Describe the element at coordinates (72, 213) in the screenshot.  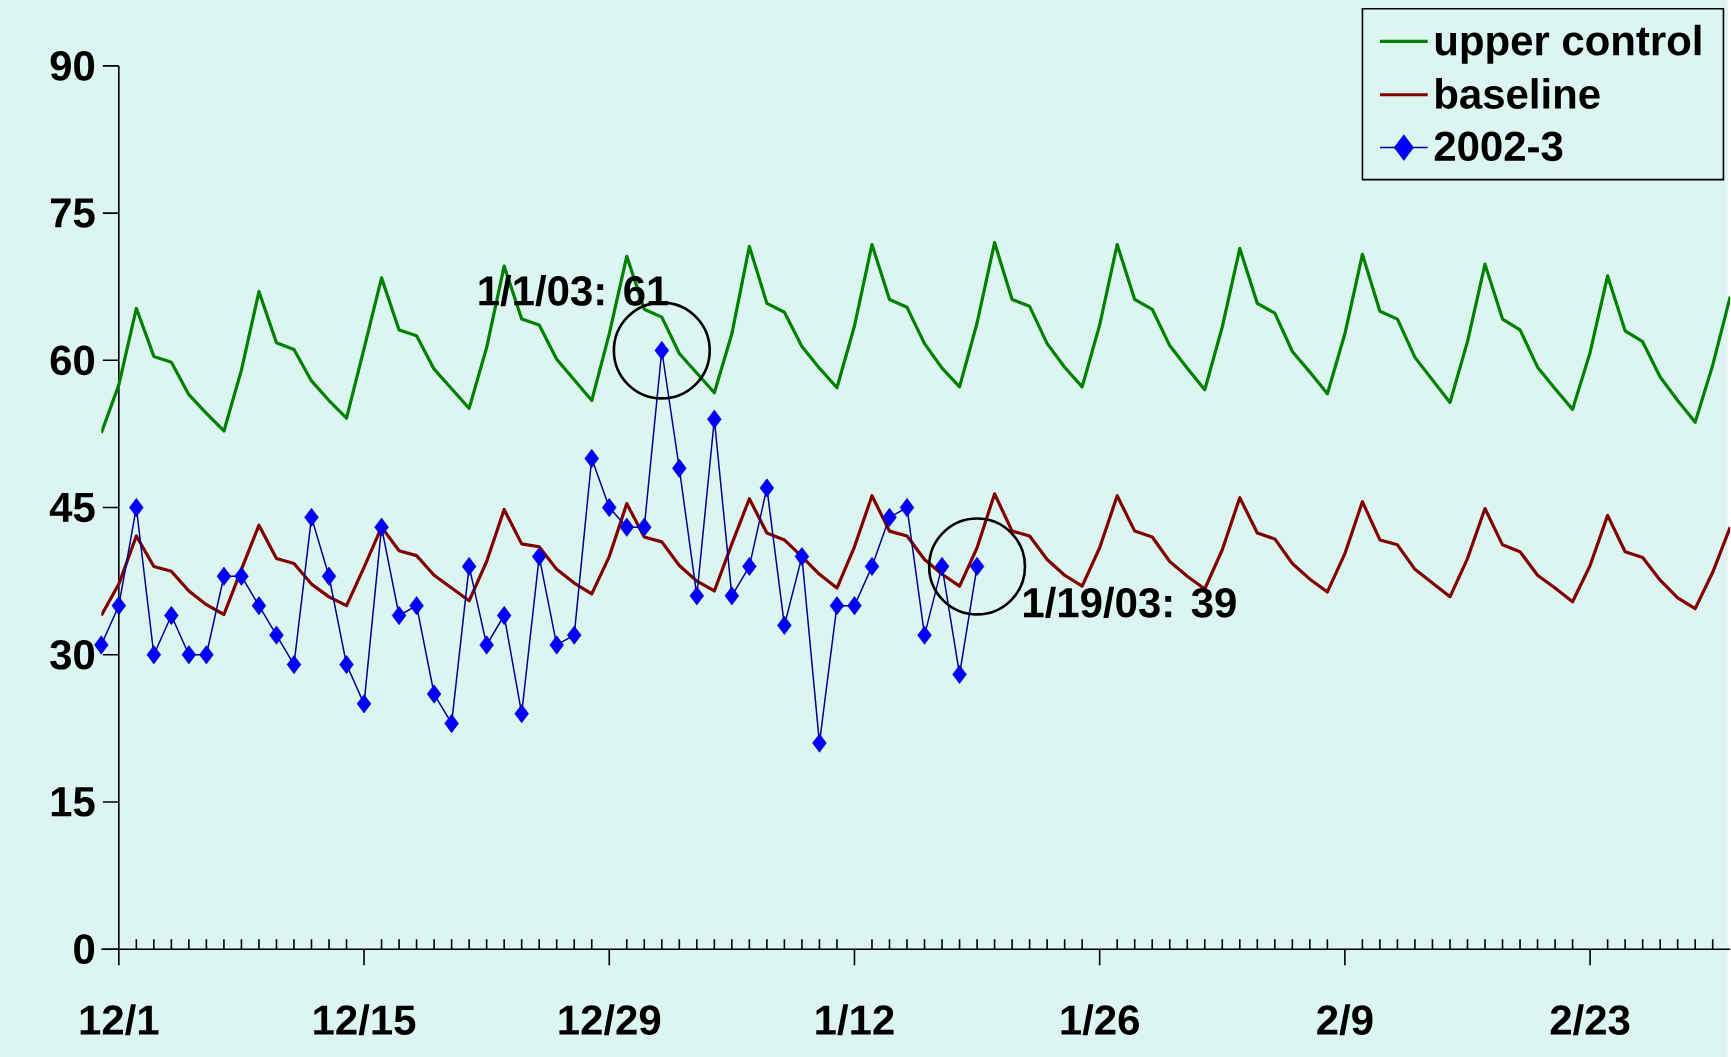
I see `y-tick-label: 75` at that location.